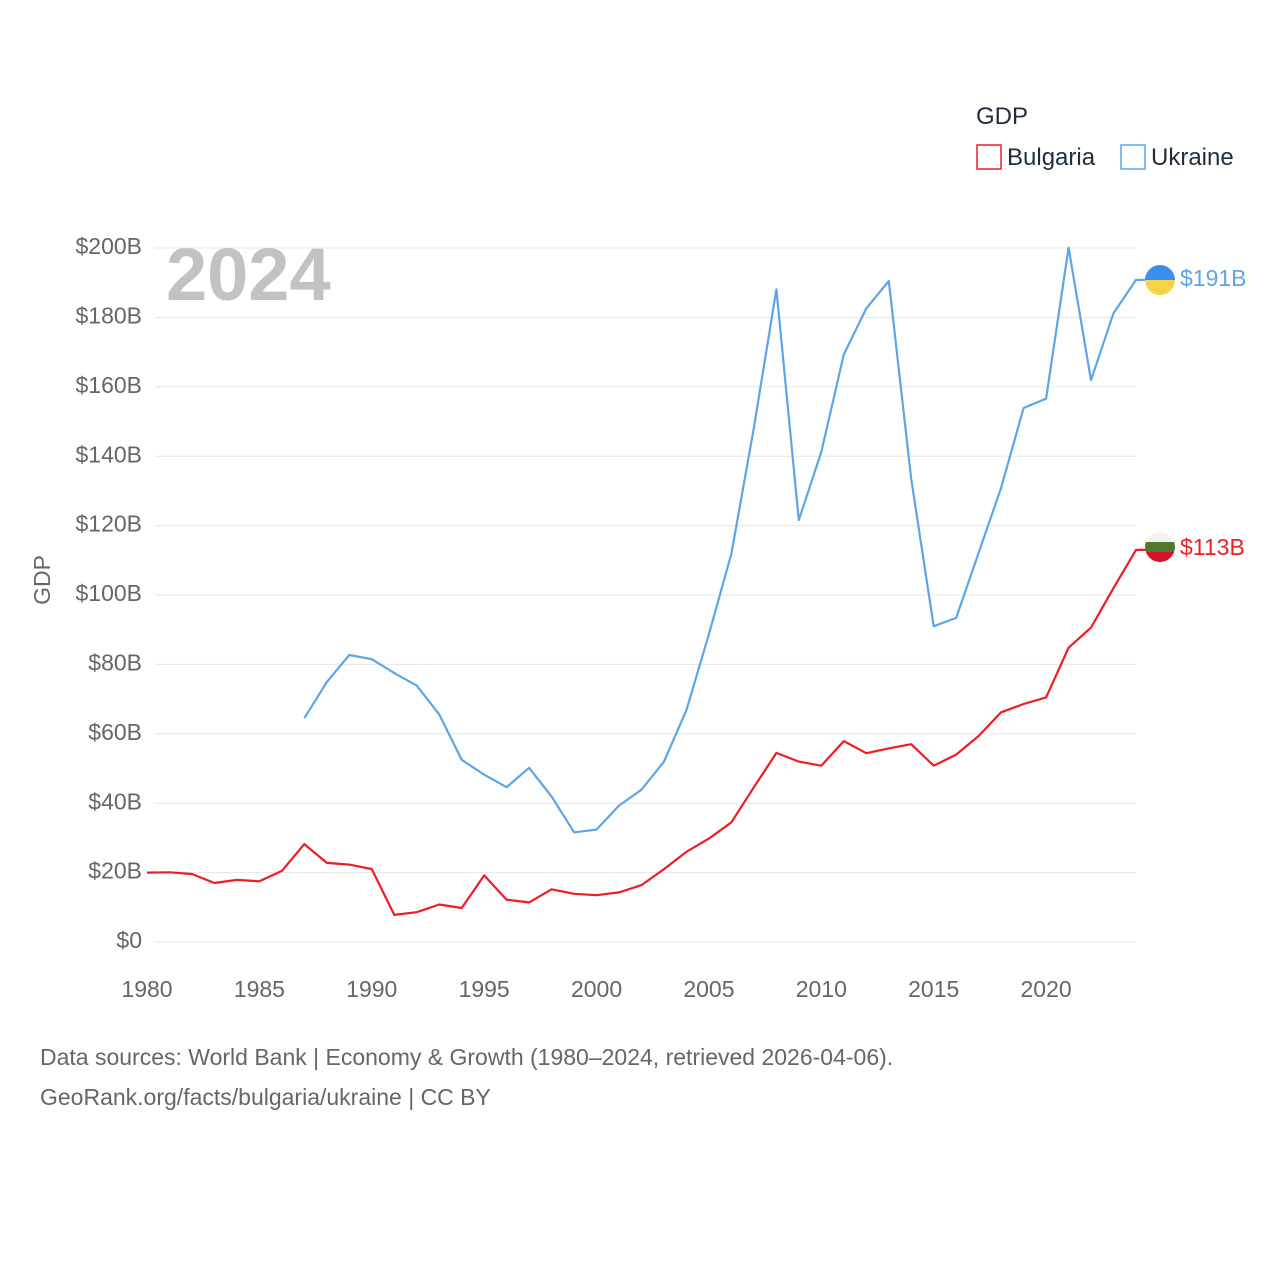 The height and width of the screenshot is (1280, 1280). I want to click on legend-swatch-bulgaria, so click(989, 157).